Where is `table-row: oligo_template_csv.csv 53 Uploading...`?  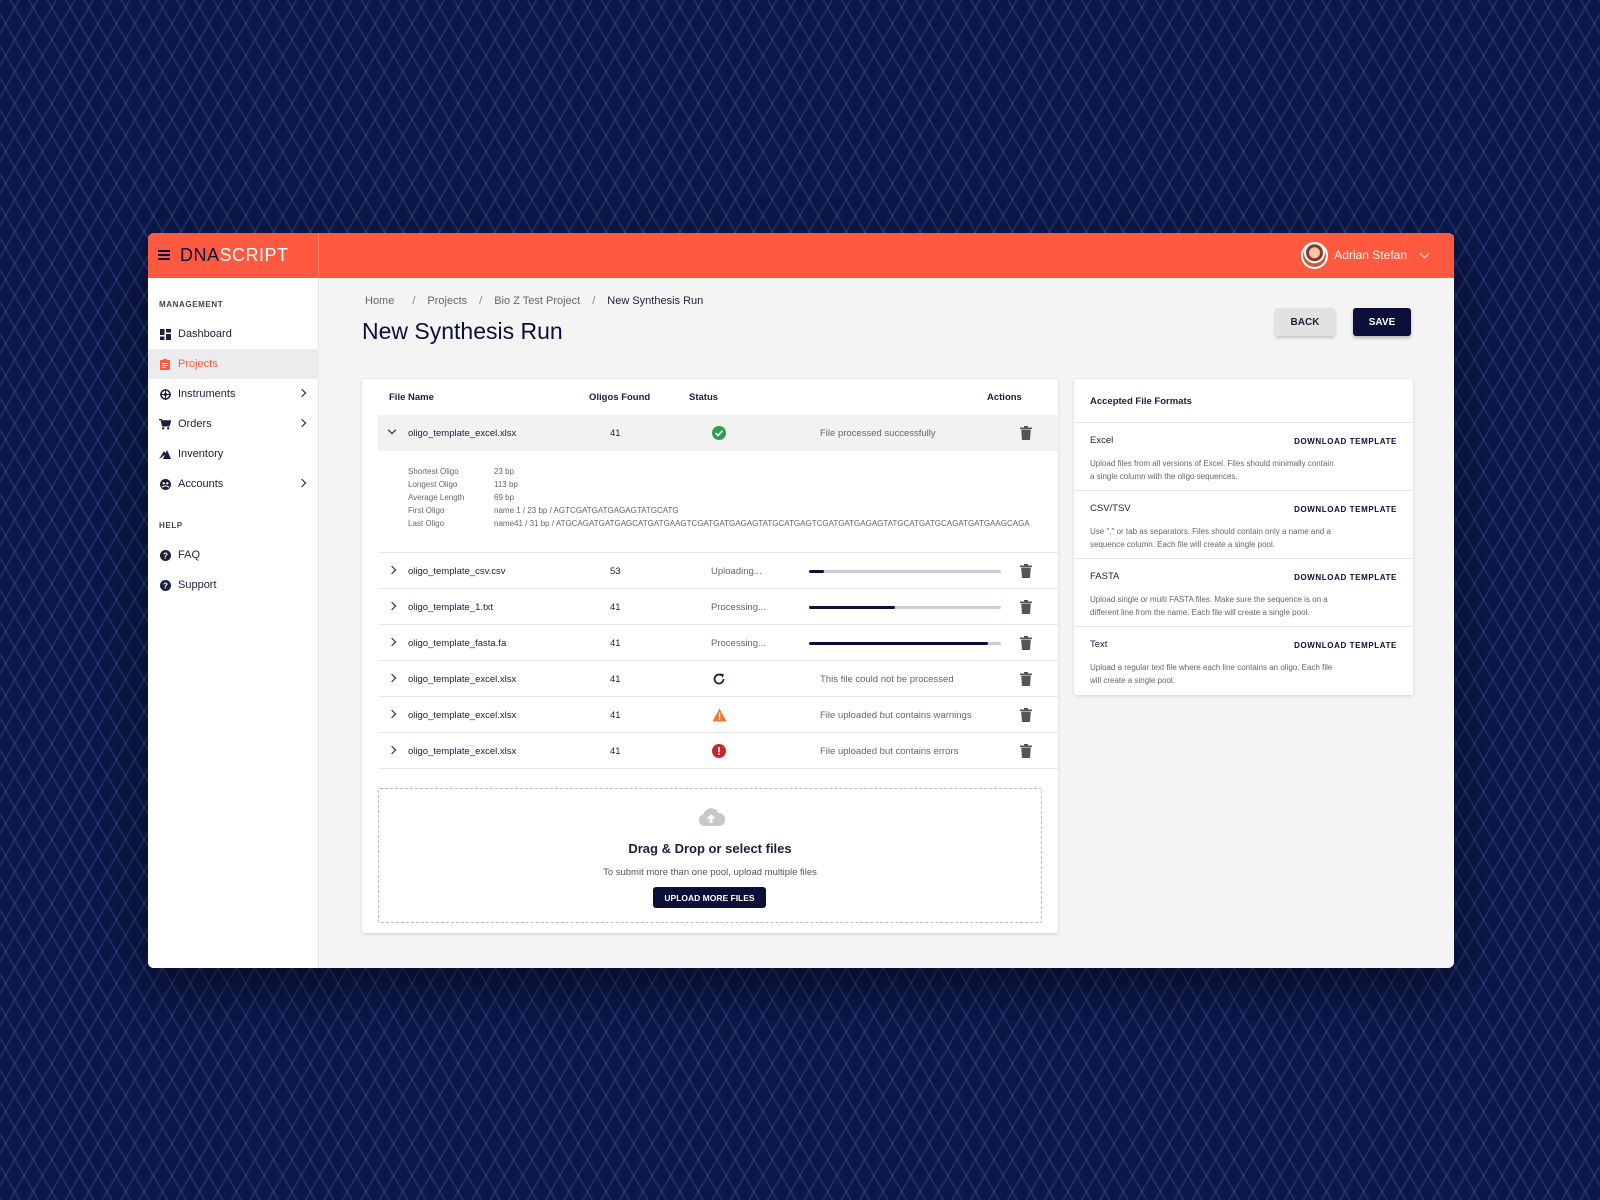
table-row: oligo_template_csv.csv 53 Uploading... is located at coordinates (718, 571).